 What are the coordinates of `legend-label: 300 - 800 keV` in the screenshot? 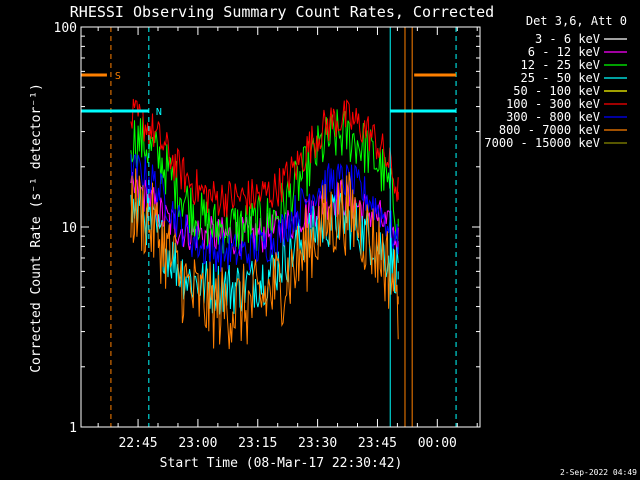 It's located at (553, 117).